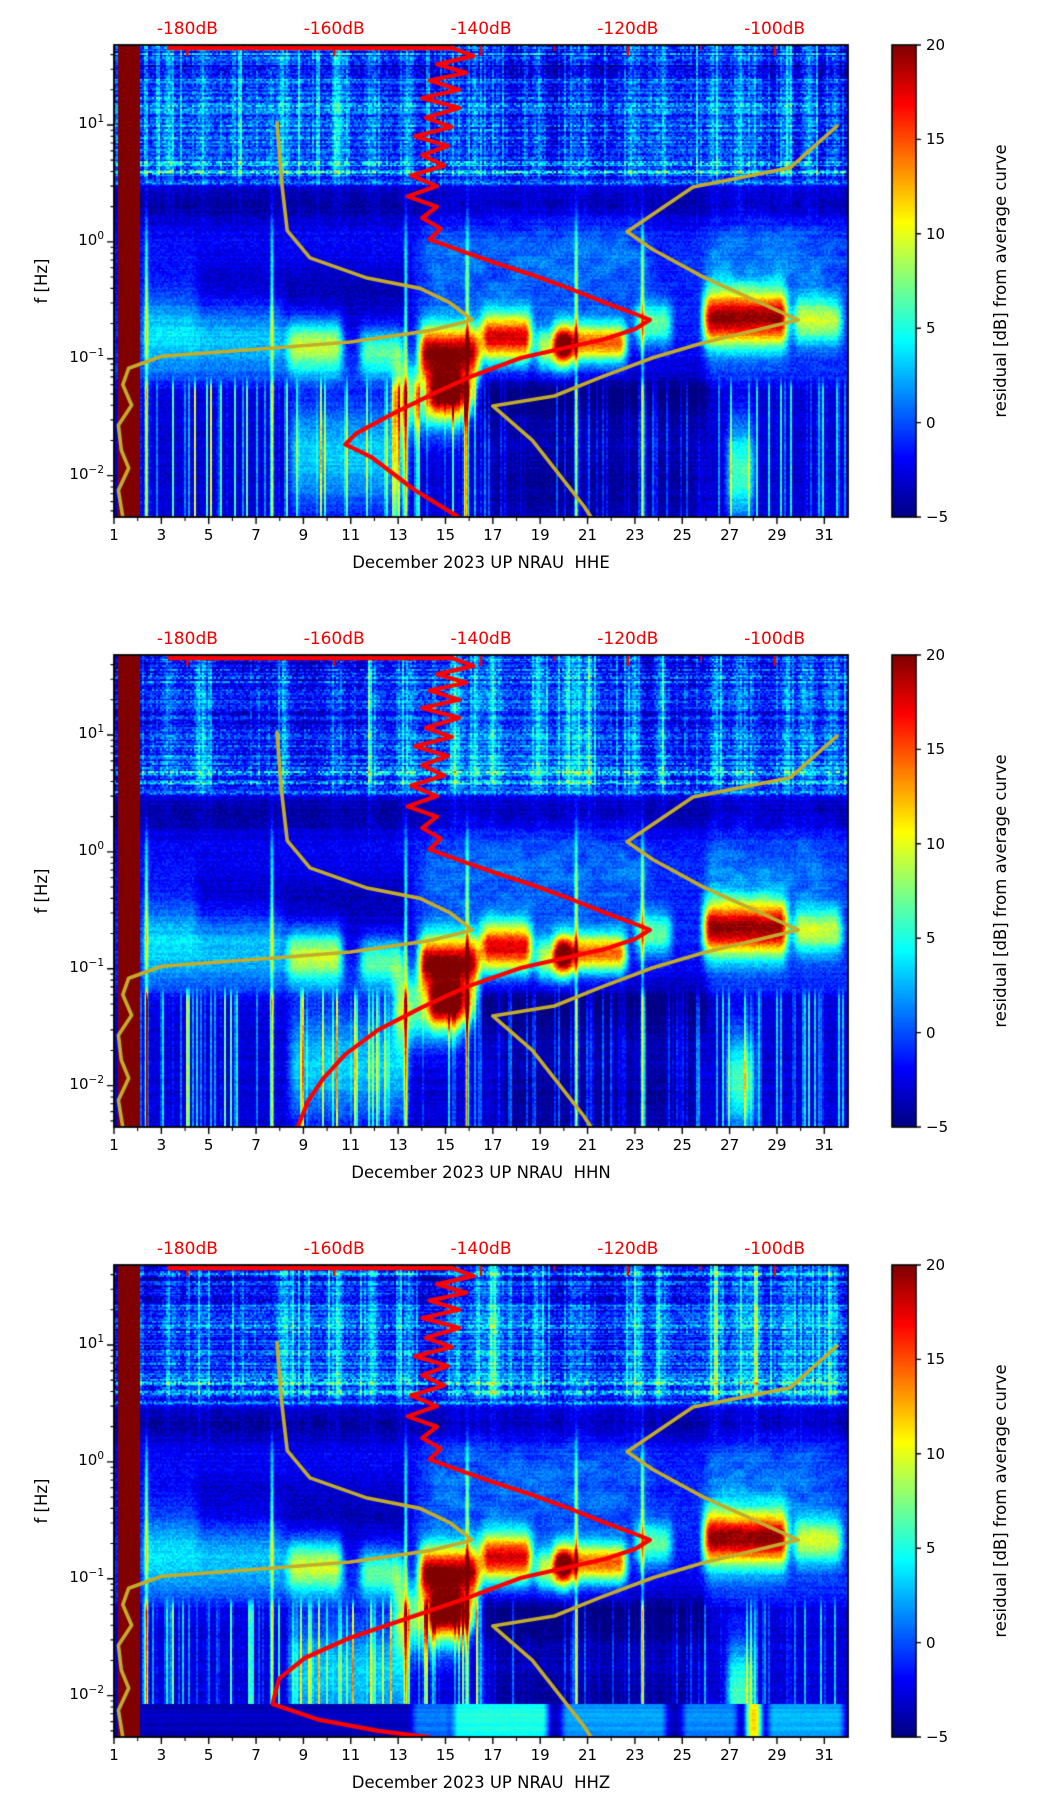 The height and width of the screenshot is (1806, 1052). Describe the element at coordinates (481, 1782) in the screenshot. I see `axis-title: December 2023 UP NRAU HHZ` at that location.